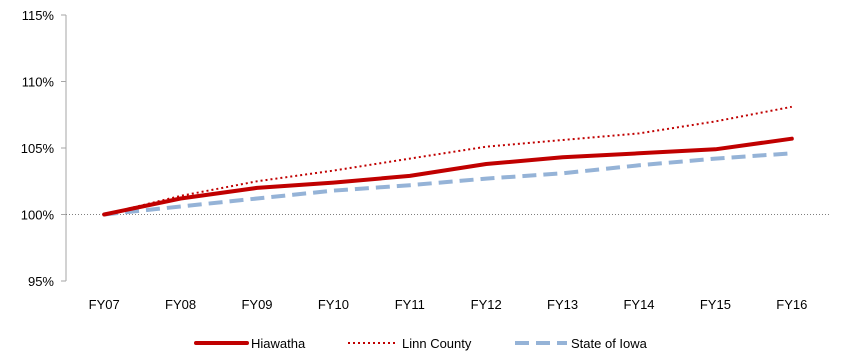 Image resolution: width=845 pixels, height=356 pixels. I want to click on x-tick-label: FY13, so click(562, 304).